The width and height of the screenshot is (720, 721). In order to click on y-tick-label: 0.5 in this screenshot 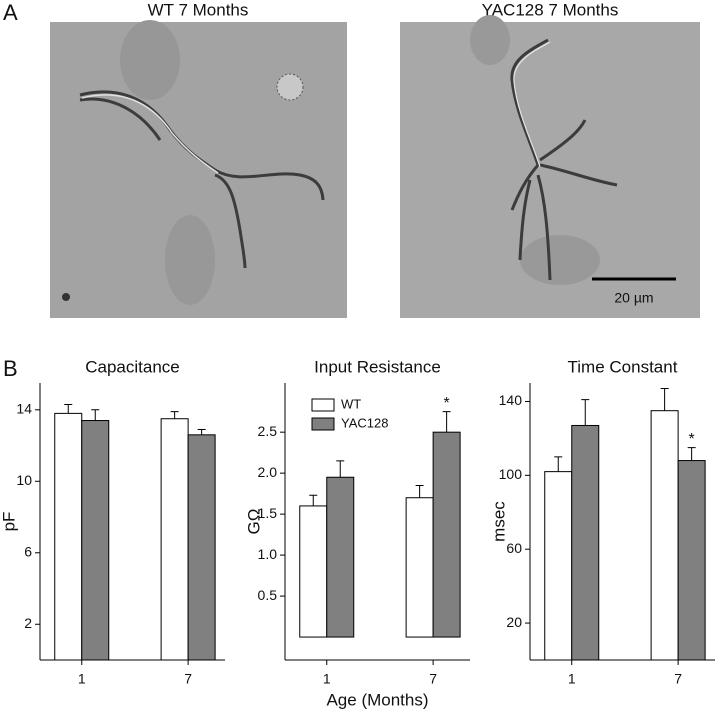, I will do `click(268, 595)`.